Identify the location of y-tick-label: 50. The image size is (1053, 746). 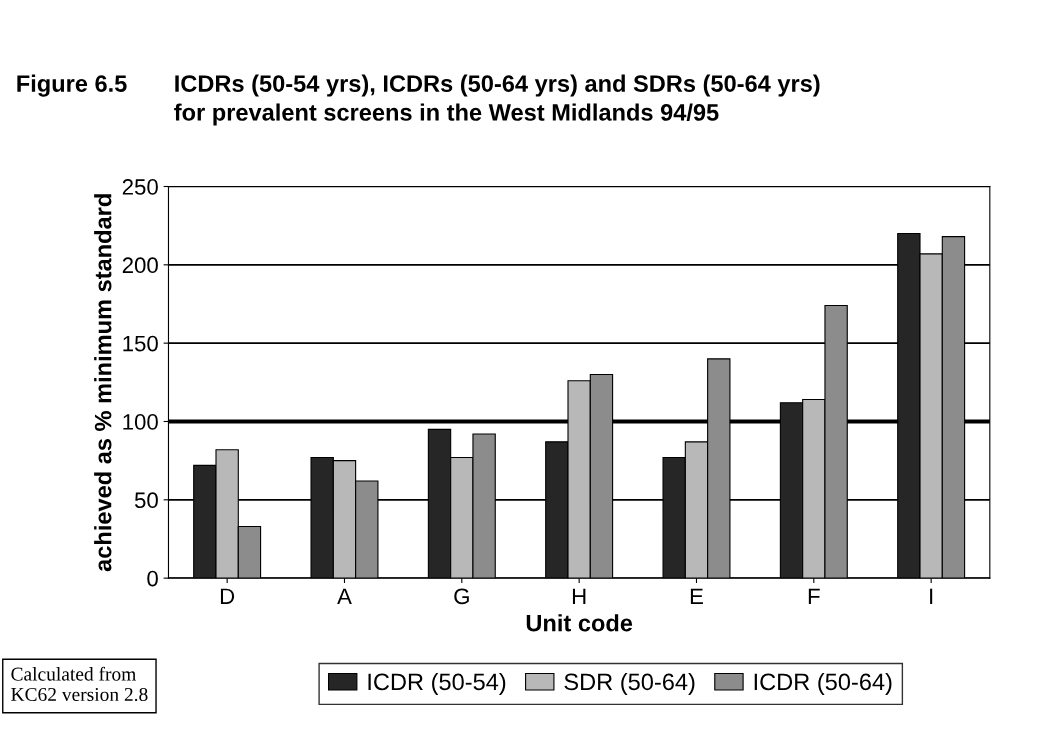
(146, 500).